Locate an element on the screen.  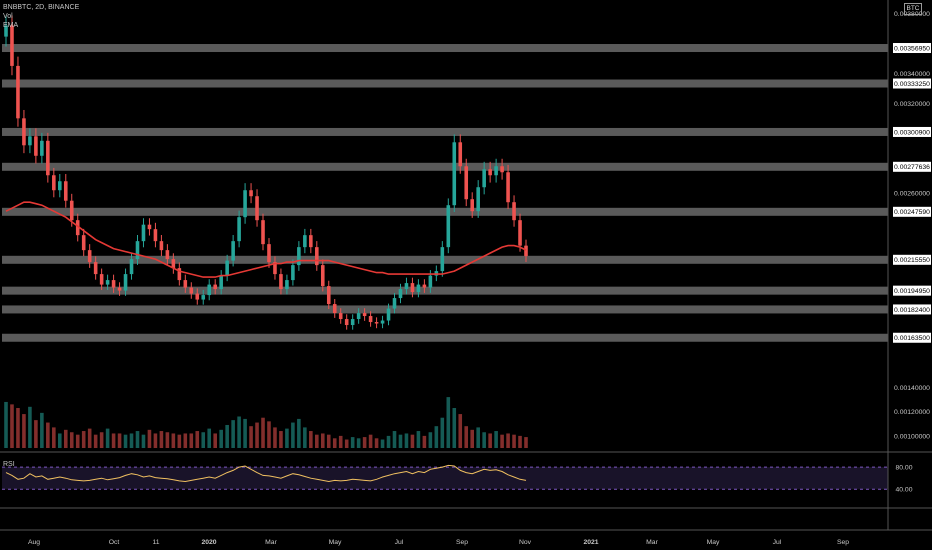
price-tick-label: 0.00277636 is located at coordinates (912, 167).